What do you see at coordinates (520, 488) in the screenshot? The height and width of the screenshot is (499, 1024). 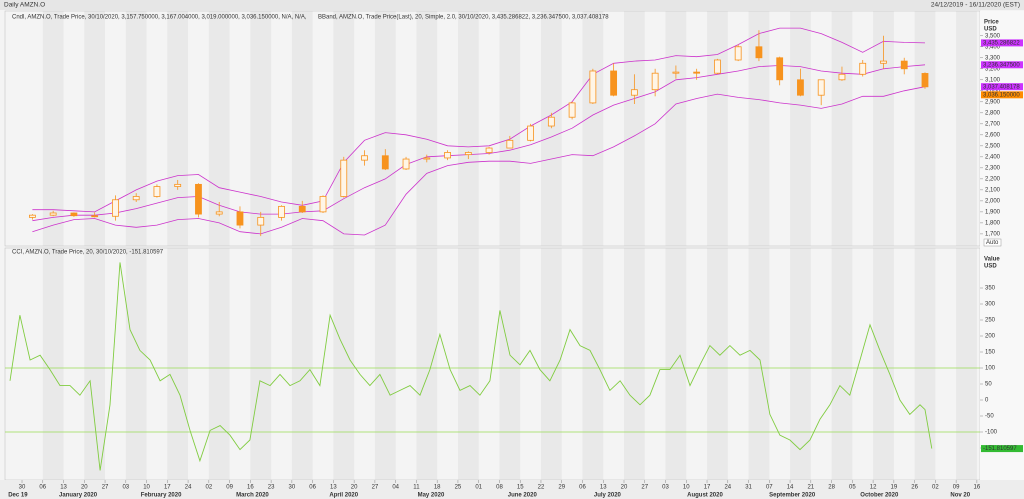 I see `x-tick-label: 15` at bounding box center [520, 488].